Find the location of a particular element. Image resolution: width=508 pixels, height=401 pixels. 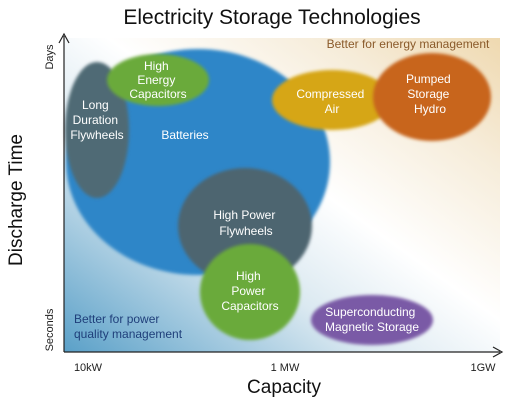

power-quality-note: Better for power quality management is located at coordinates (128, 326).